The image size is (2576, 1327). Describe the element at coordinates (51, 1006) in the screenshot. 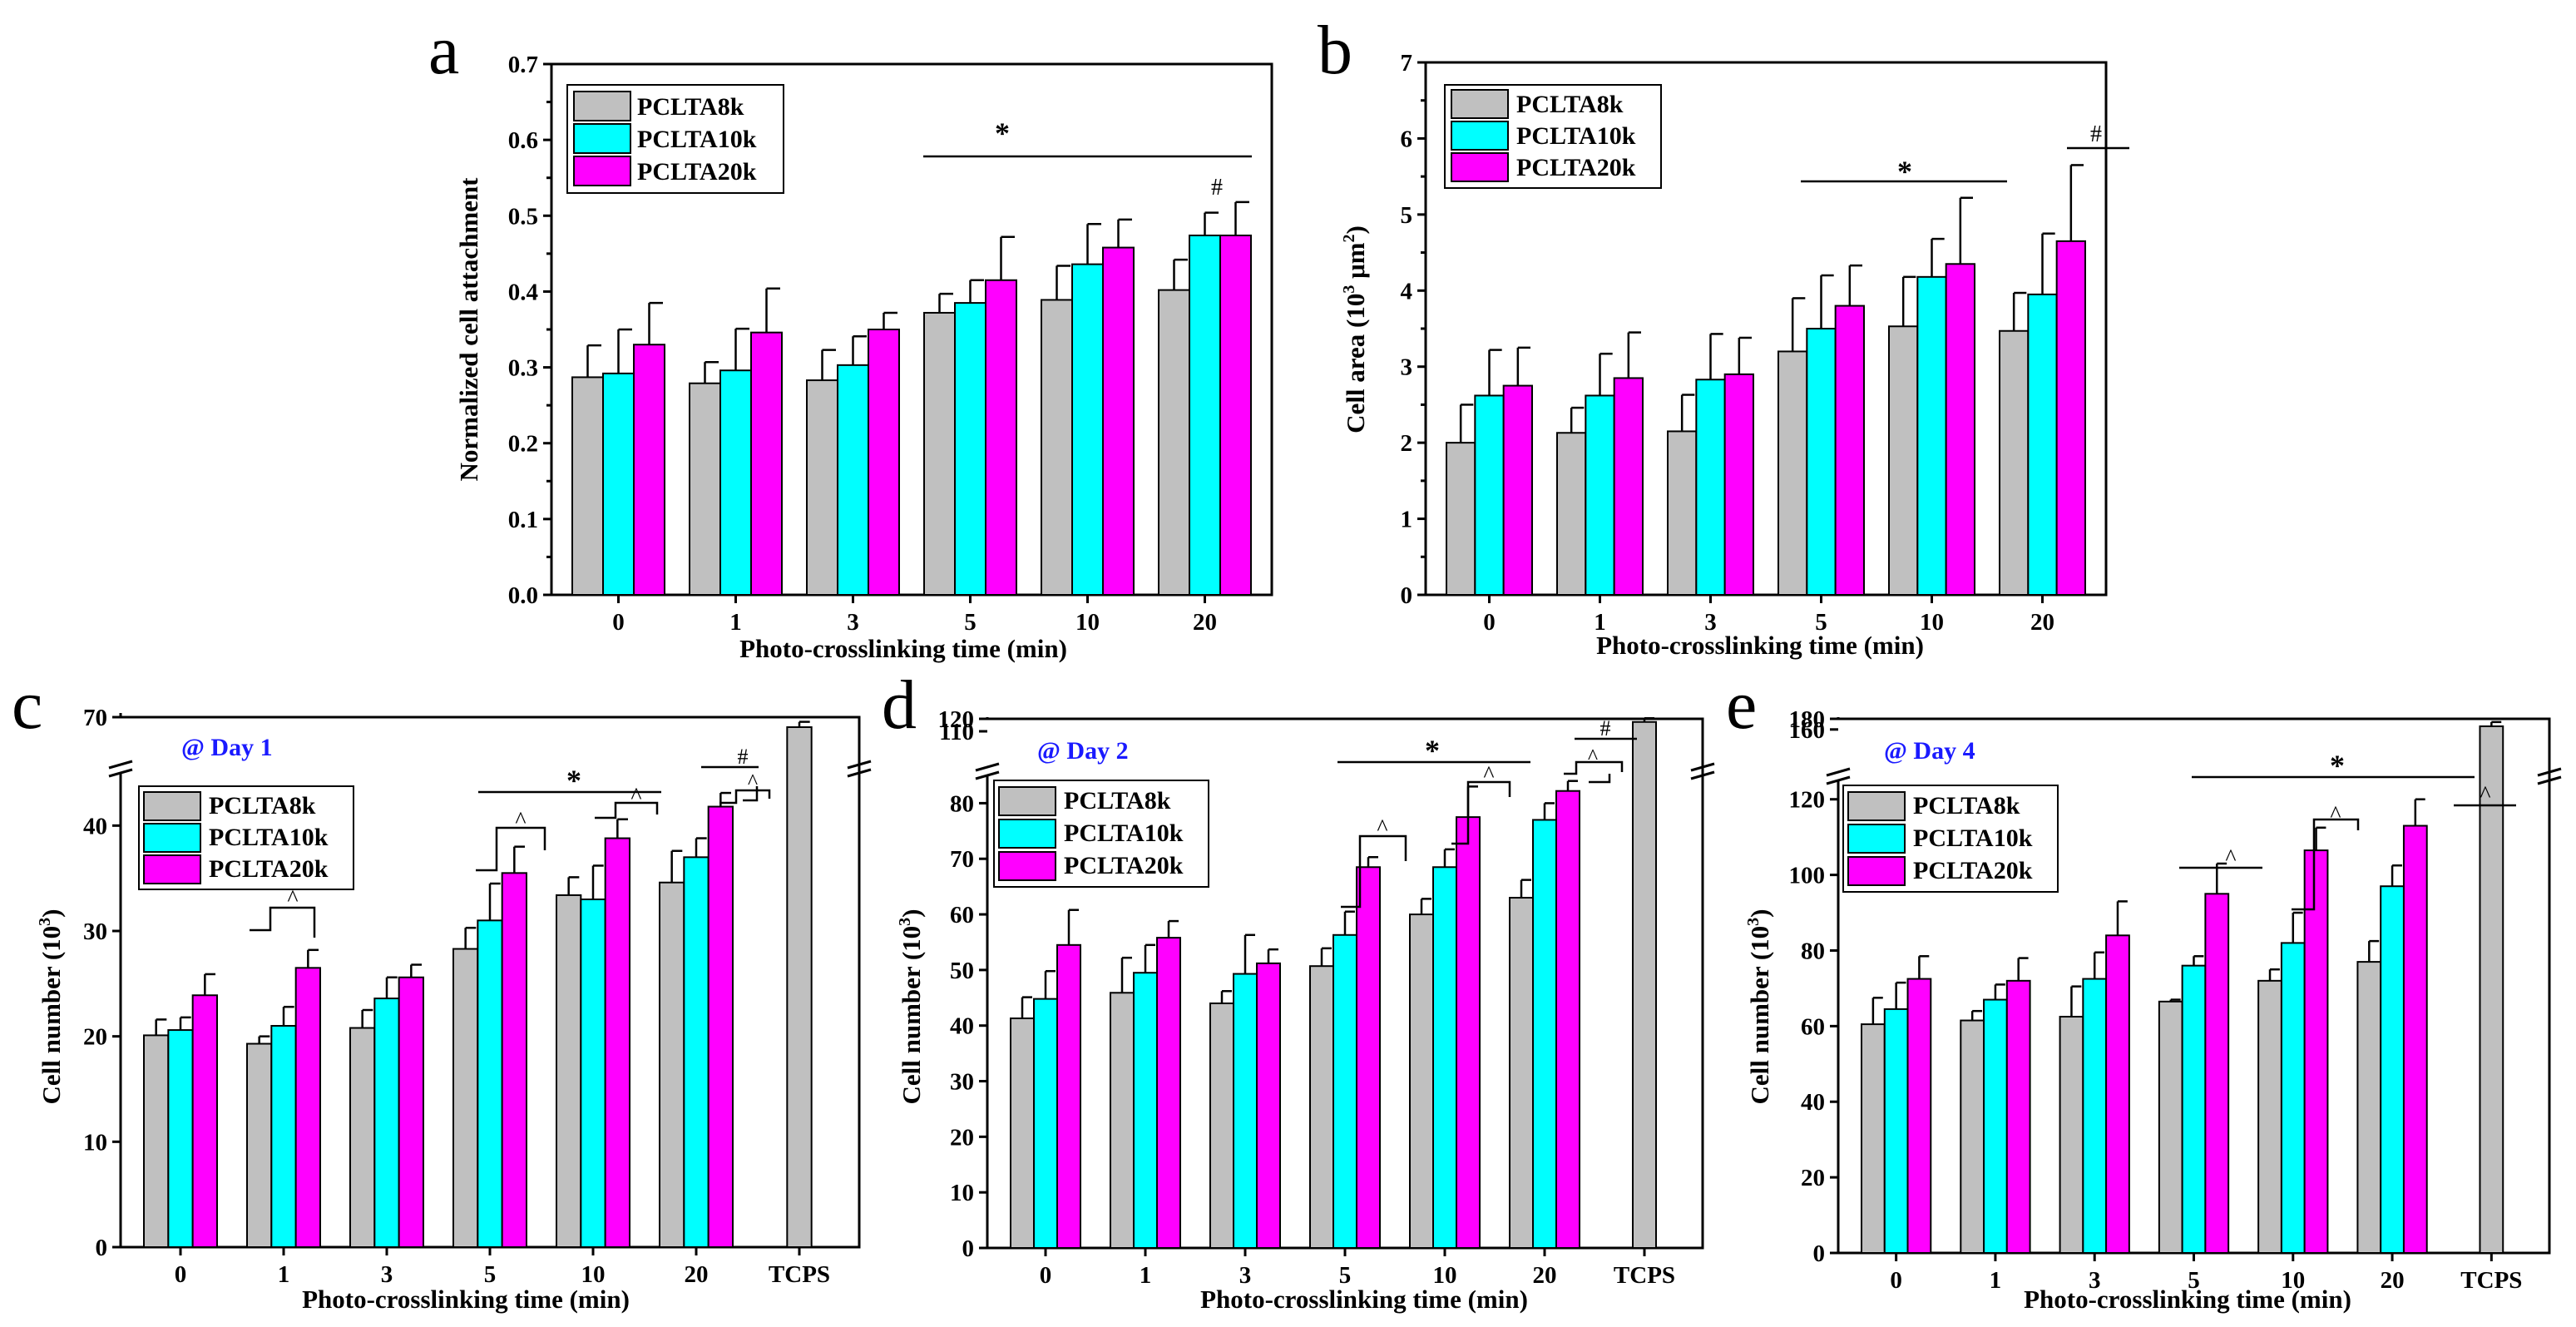

I see `panel-c-ylabel: Cell number (103)` at that location.